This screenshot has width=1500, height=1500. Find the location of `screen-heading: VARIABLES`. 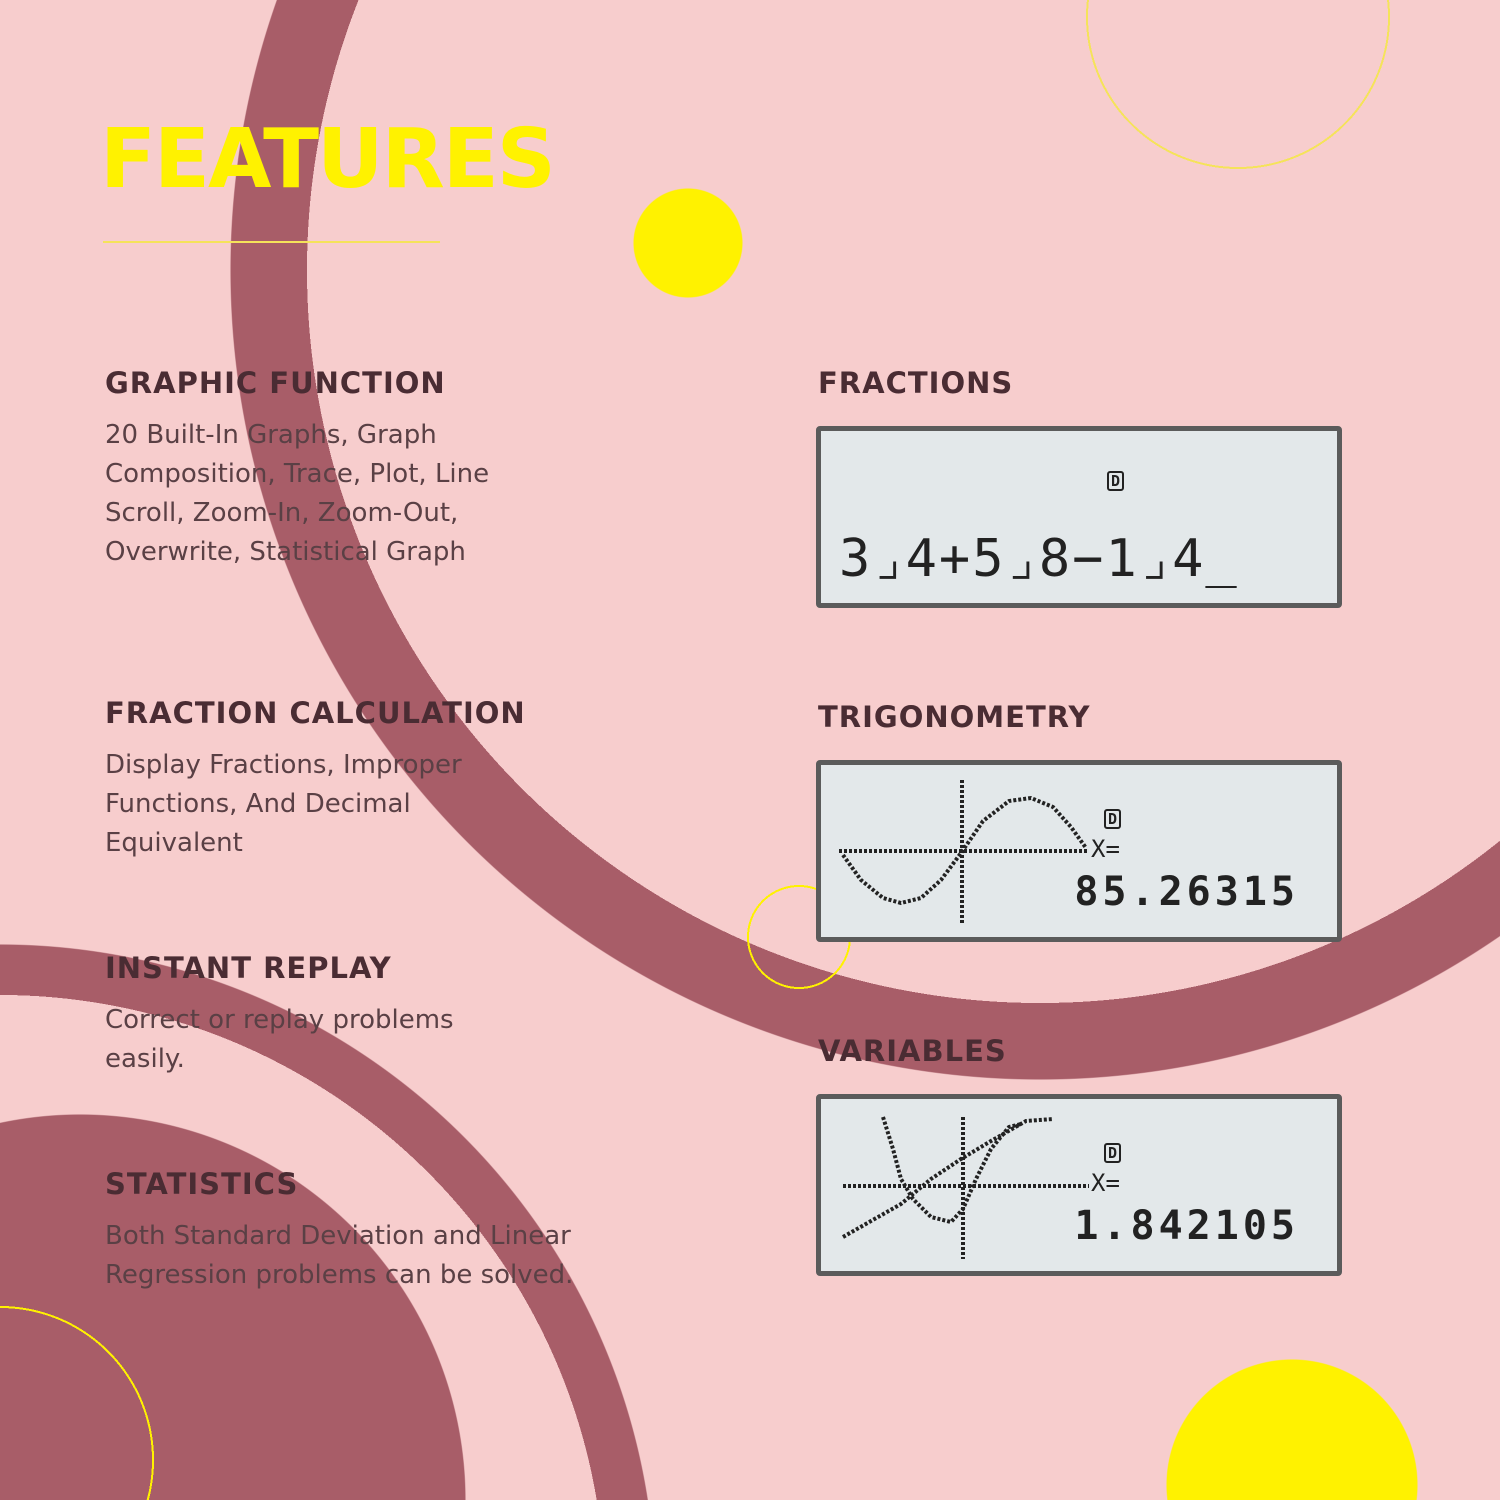

screen-heading: VARIABLES is located at coordinates (912, 1051).